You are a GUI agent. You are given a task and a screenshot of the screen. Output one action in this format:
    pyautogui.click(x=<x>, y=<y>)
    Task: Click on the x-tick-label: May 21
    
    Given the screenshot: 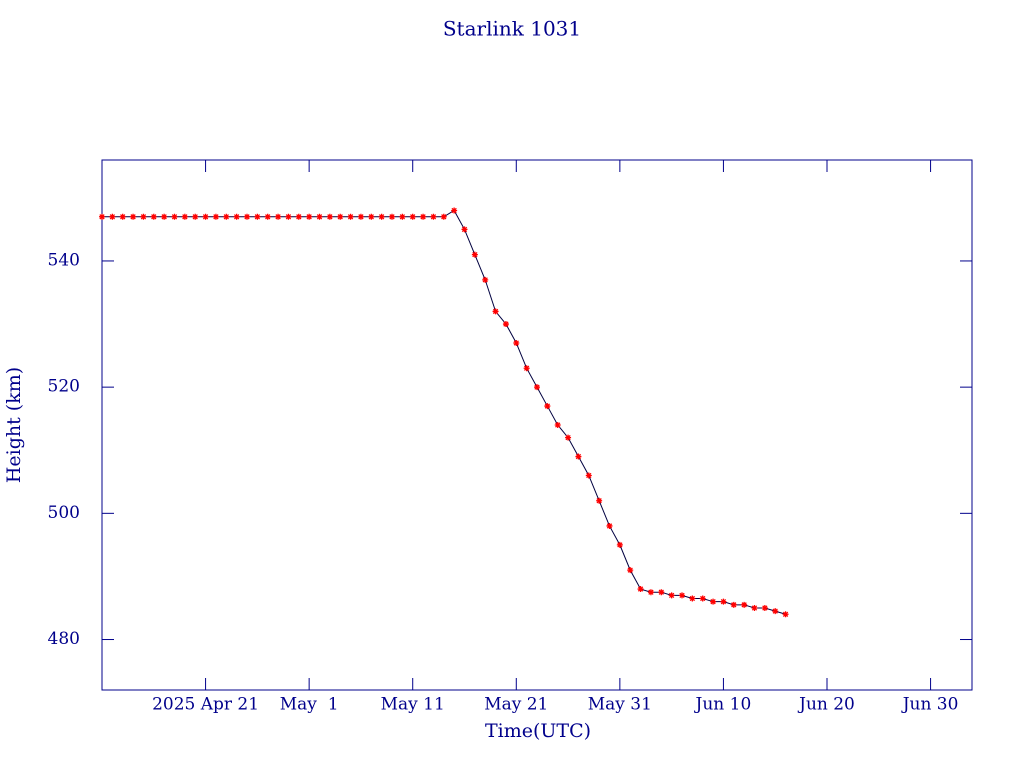 What is the action you would take?
    pyautogui.click(x=516, y=705)
    